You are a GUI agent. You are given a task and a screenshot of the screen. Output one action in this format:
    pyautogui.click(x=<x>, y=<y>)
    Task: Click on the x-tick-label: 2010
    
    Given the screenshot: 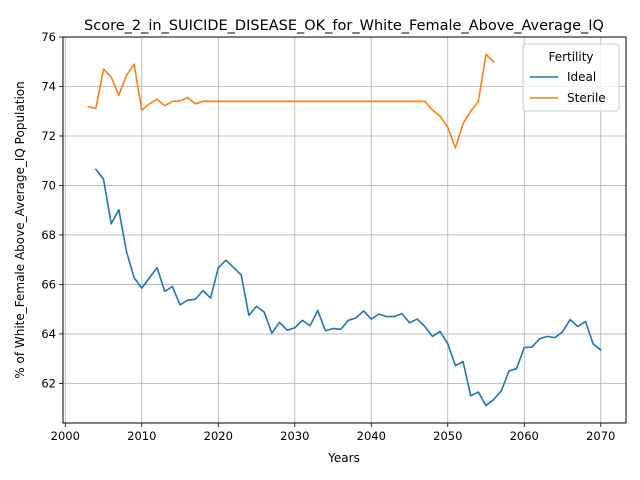 What is the action you would take?
    pyautogui.click(x=141, y=436)
    